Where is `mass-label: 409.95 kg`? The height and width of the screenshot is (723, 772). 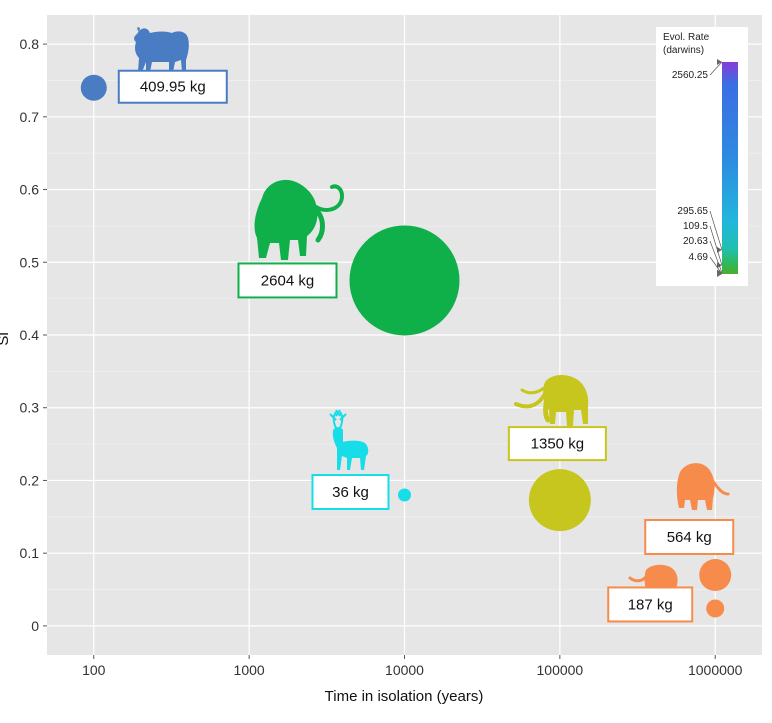 mass-label: 409.95 kg is located at coordinates (173, 87).